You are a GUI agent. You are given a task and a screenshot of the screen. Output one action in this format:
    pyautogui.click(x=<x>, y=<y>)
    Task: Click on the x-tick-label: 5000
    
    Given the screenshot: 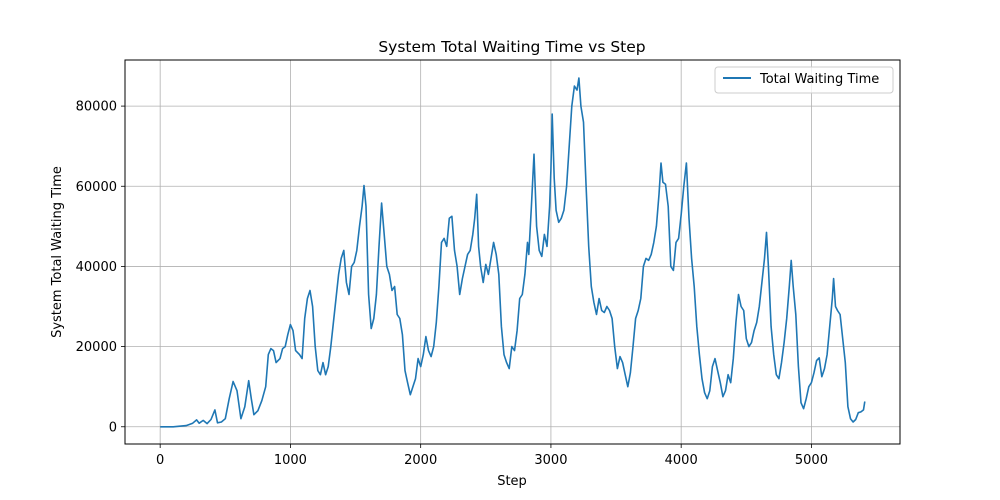 What is the action you would take?
    pyautogui.click(x=811, y=460)
    